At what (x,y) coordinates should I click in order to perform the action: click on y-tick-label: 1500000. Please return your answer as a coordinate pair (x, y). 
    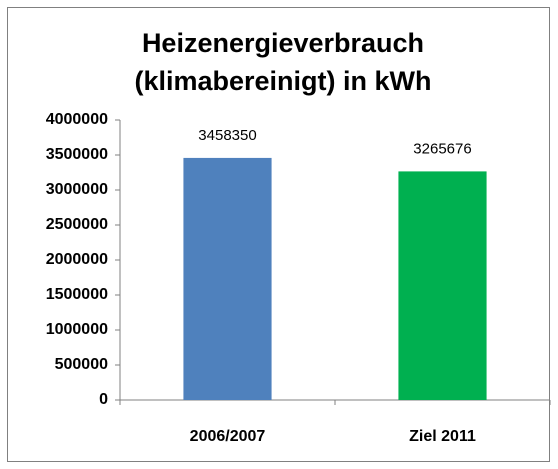
    Looking at the image, I should click on (77, 294).